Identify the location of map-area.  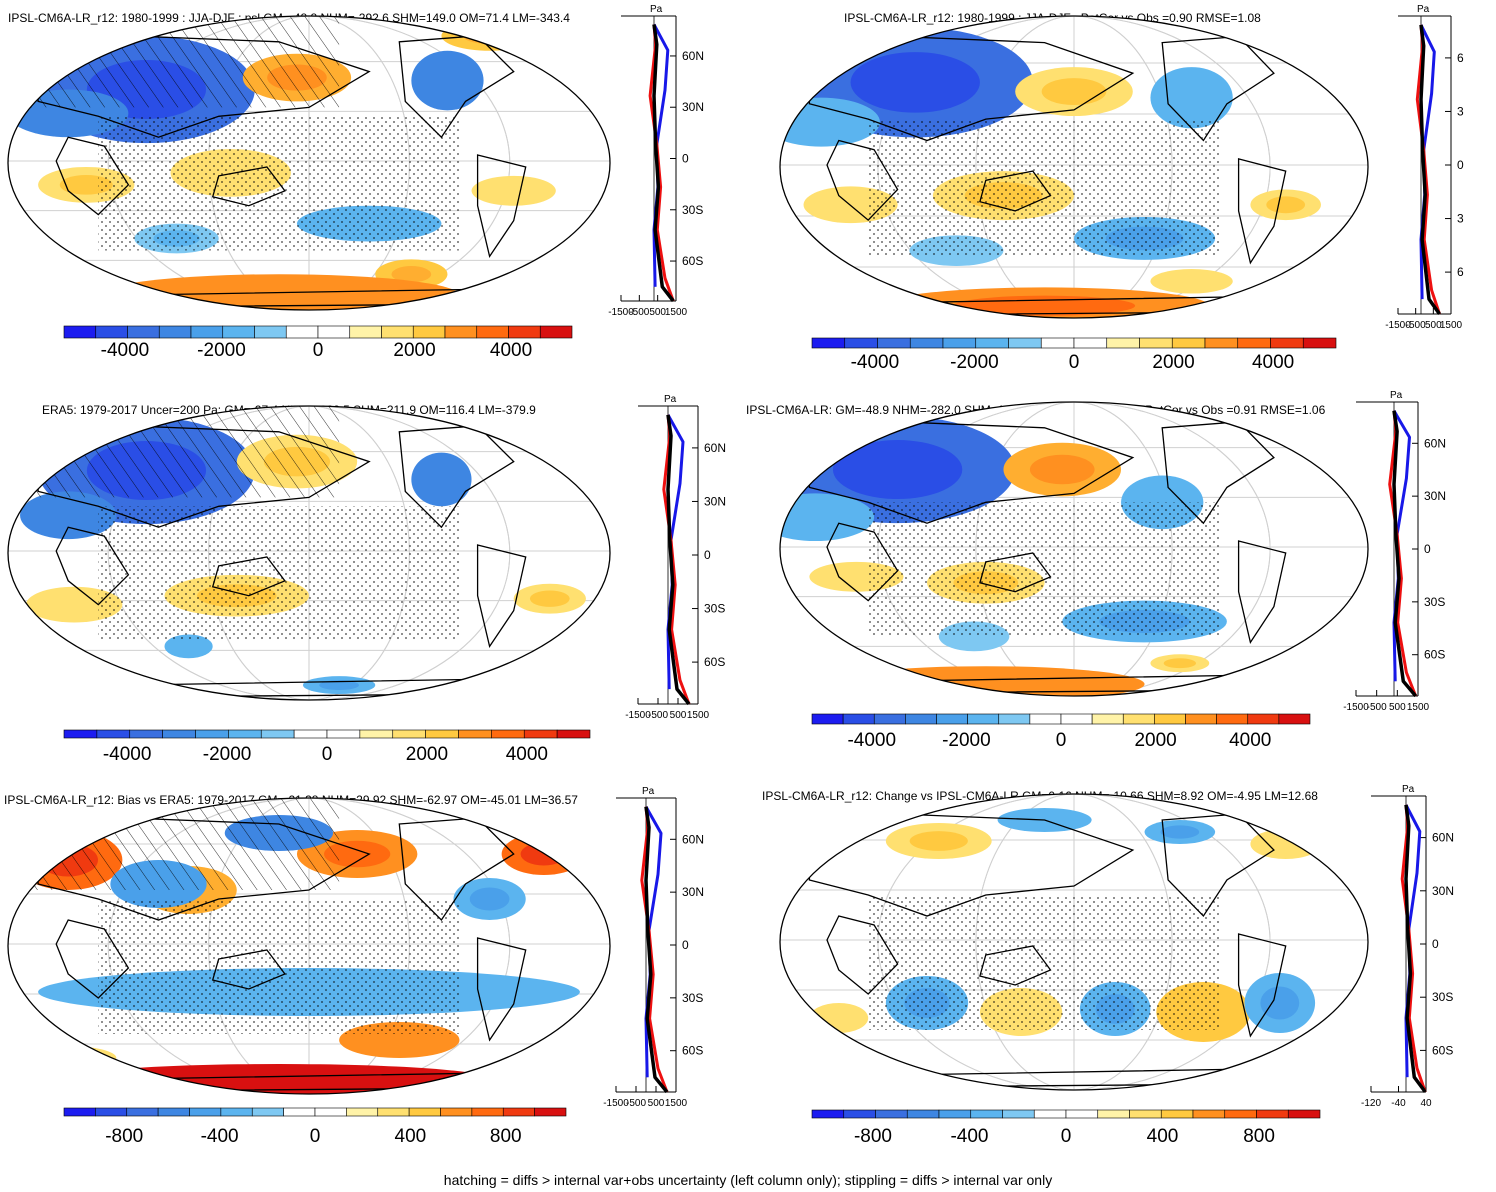
(1074, 167).